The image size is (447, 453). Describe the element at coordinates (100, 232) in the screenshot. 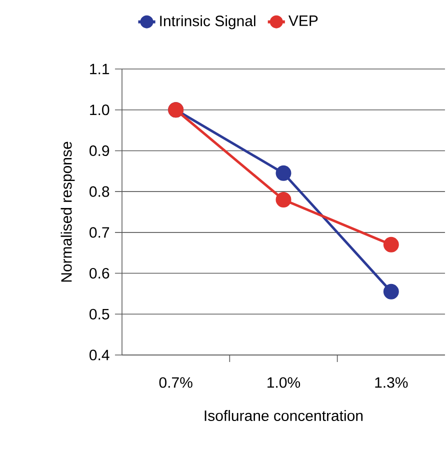

I see `y-tick-label: 0.7` at that location.